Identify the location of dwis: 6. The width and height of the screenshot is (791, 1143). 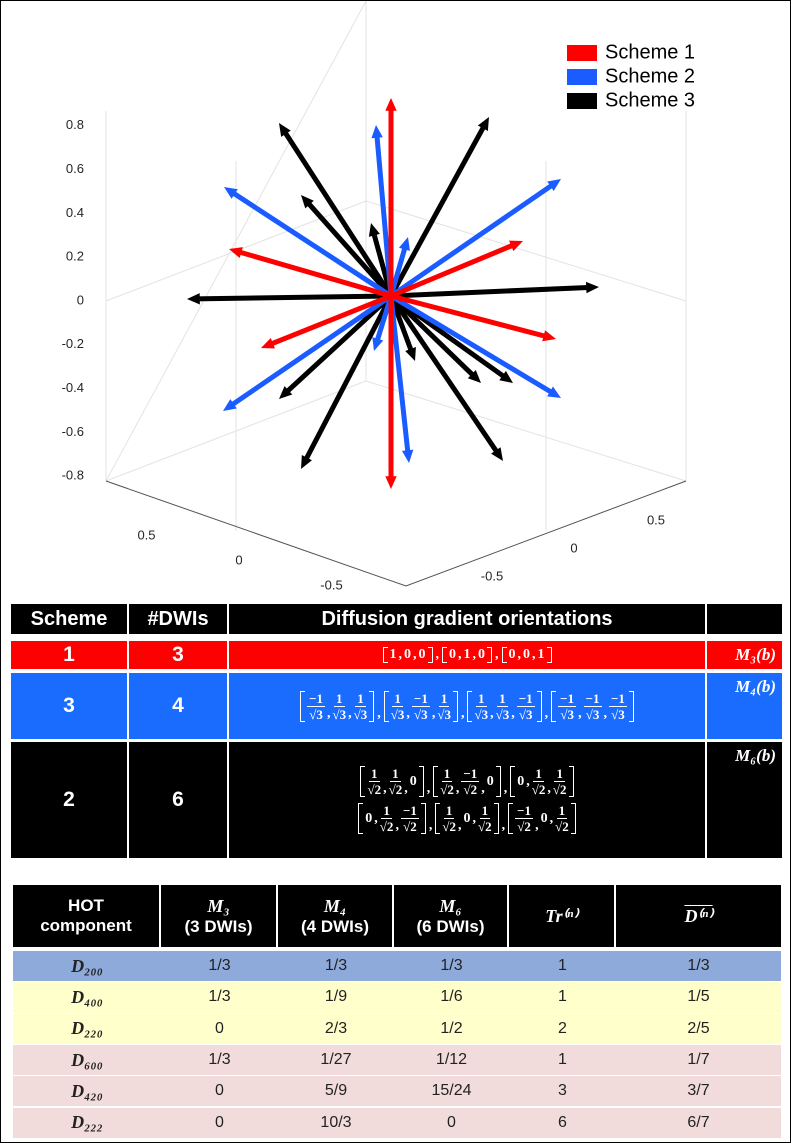
(178, 799).